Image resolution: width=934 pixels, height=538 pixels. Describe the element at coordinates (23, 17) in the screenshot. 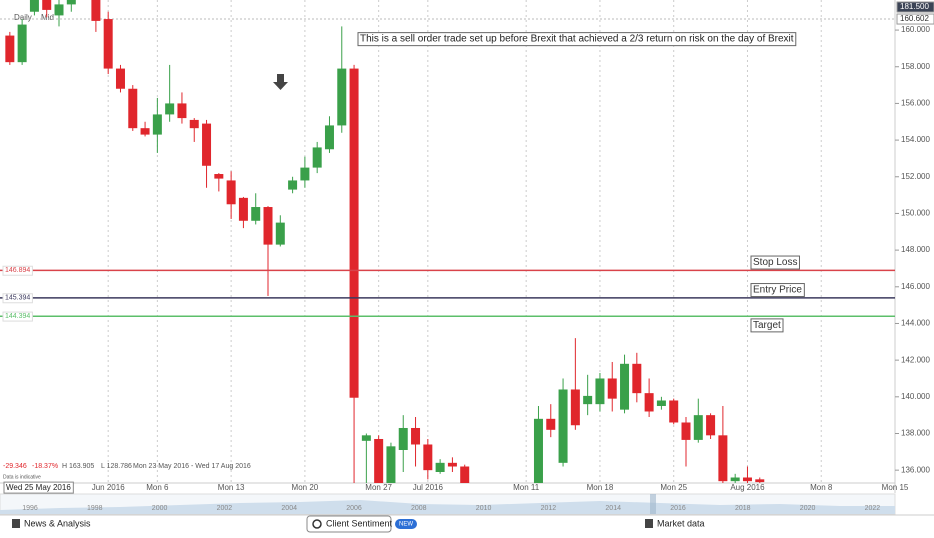

I see `interval: Daily` at that location.